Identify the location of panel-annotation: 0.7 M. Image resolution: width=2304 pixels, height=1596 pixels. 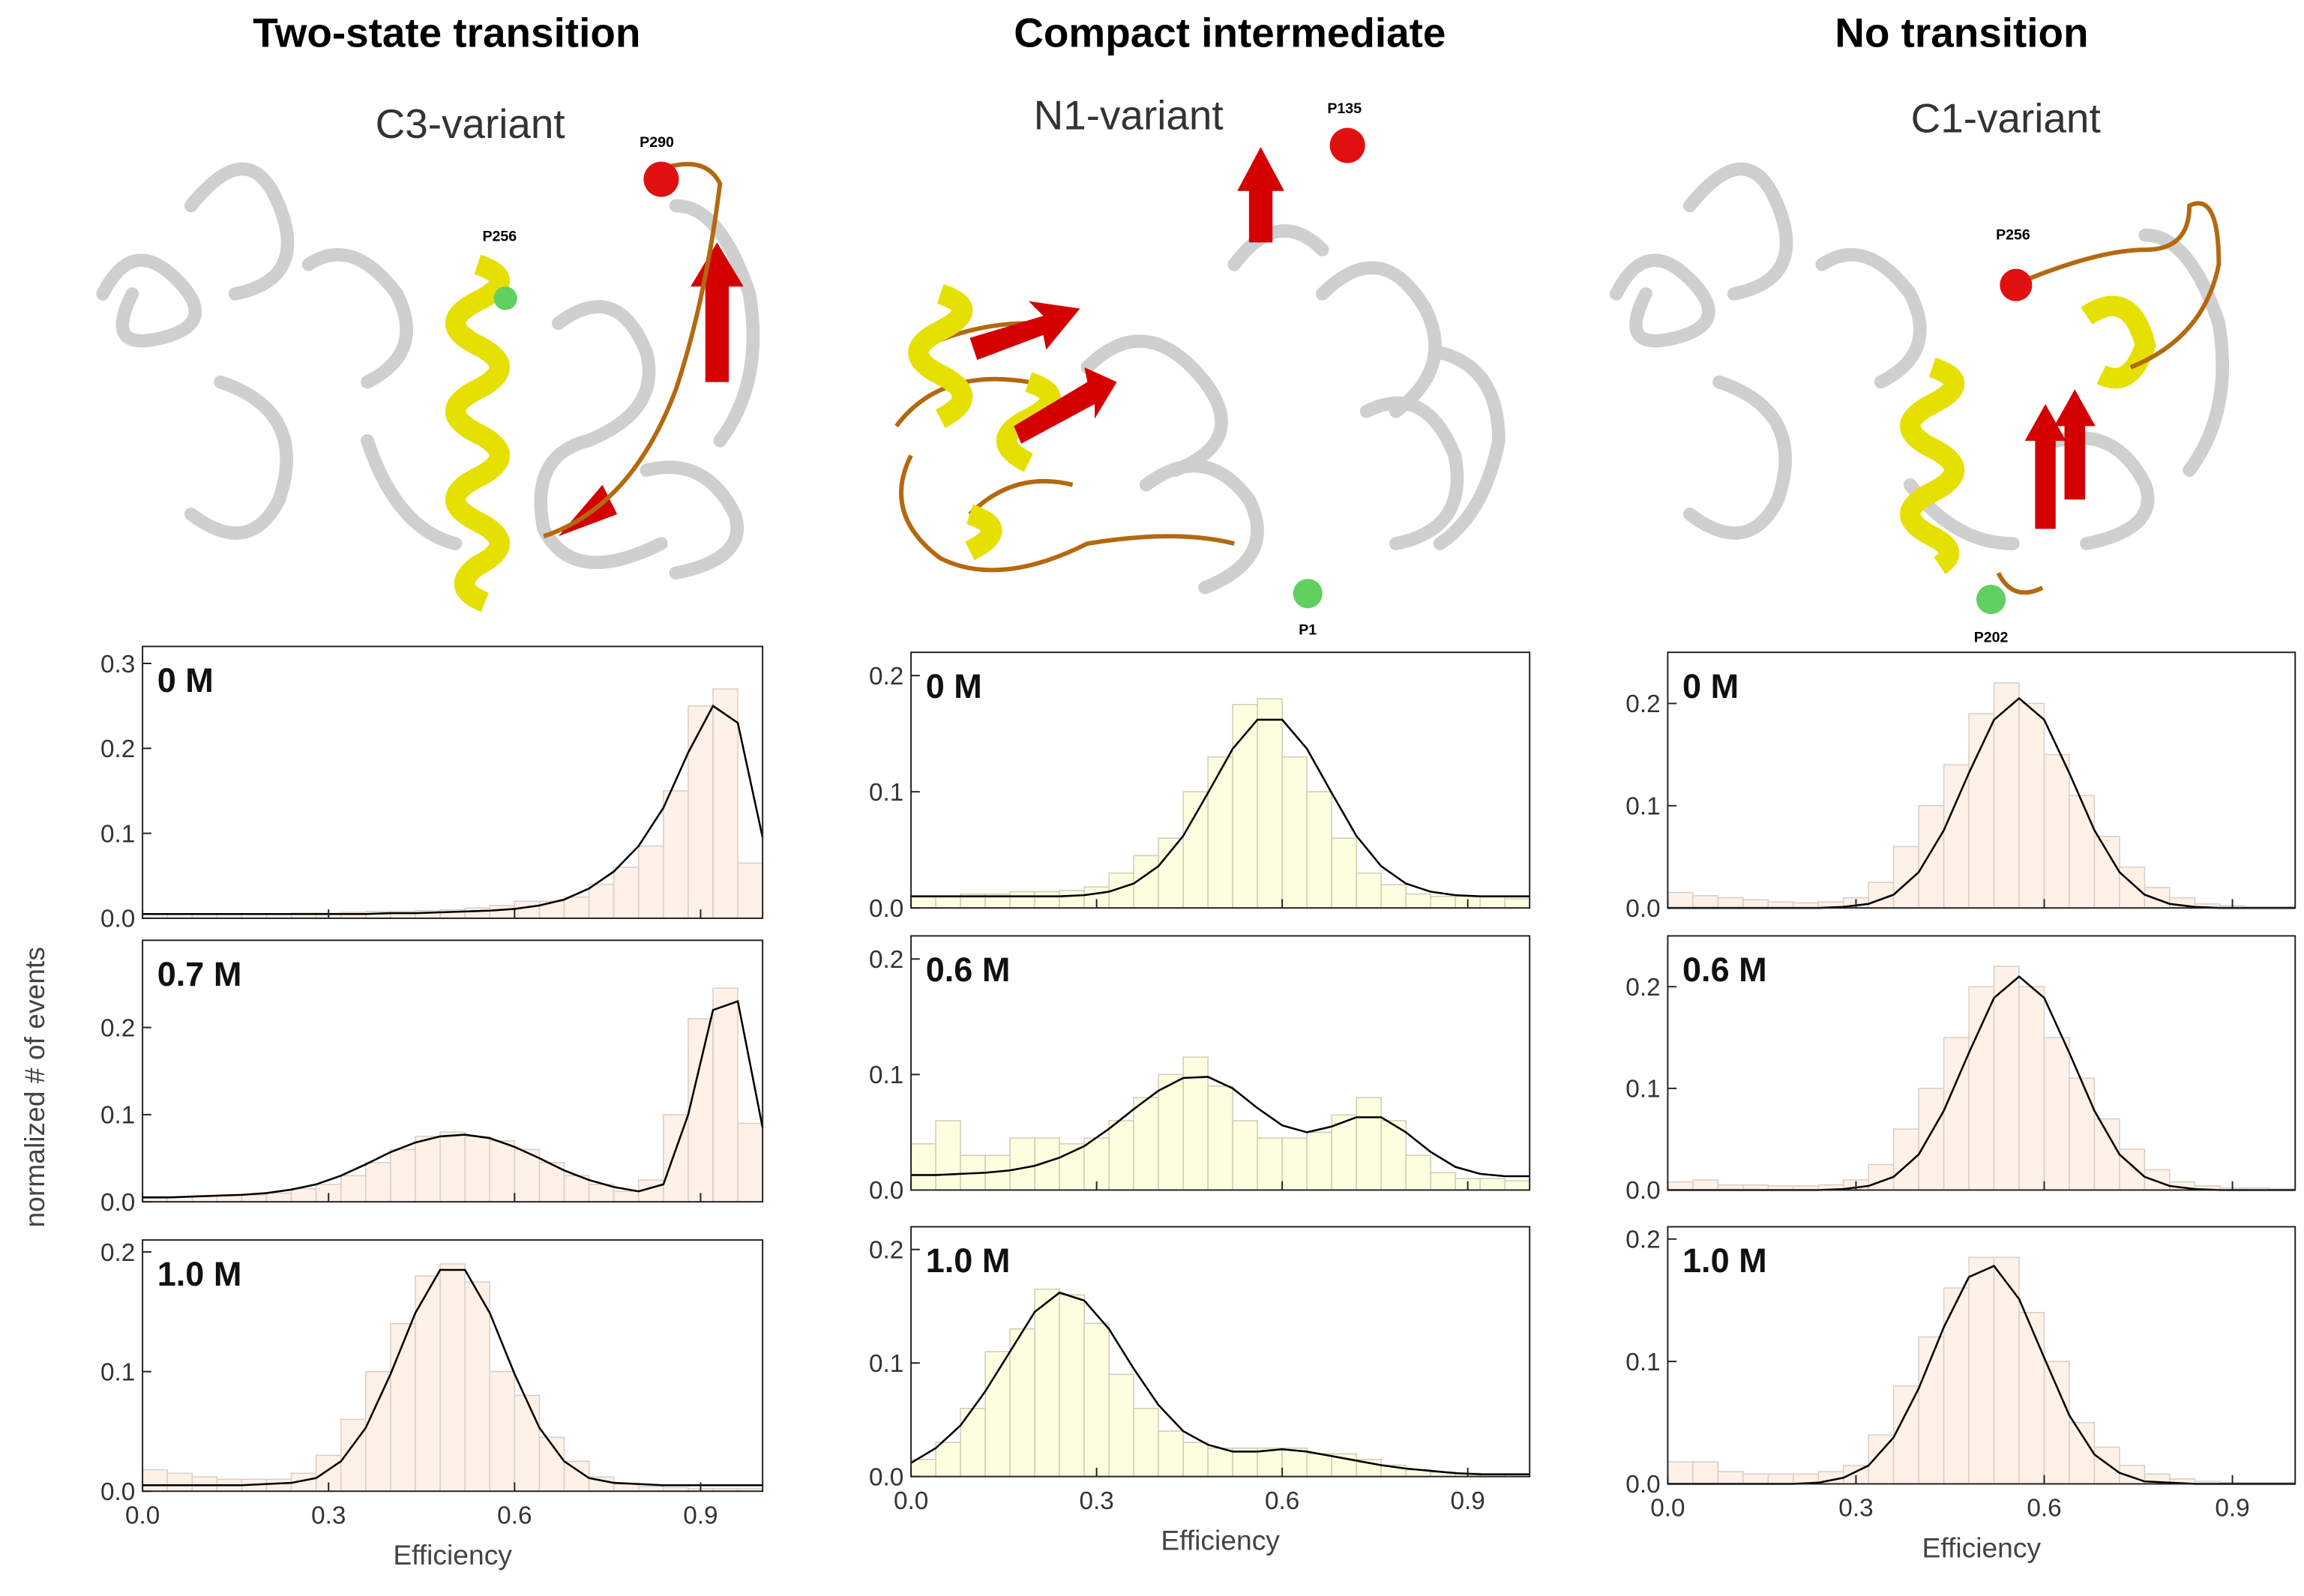
(200, 974).